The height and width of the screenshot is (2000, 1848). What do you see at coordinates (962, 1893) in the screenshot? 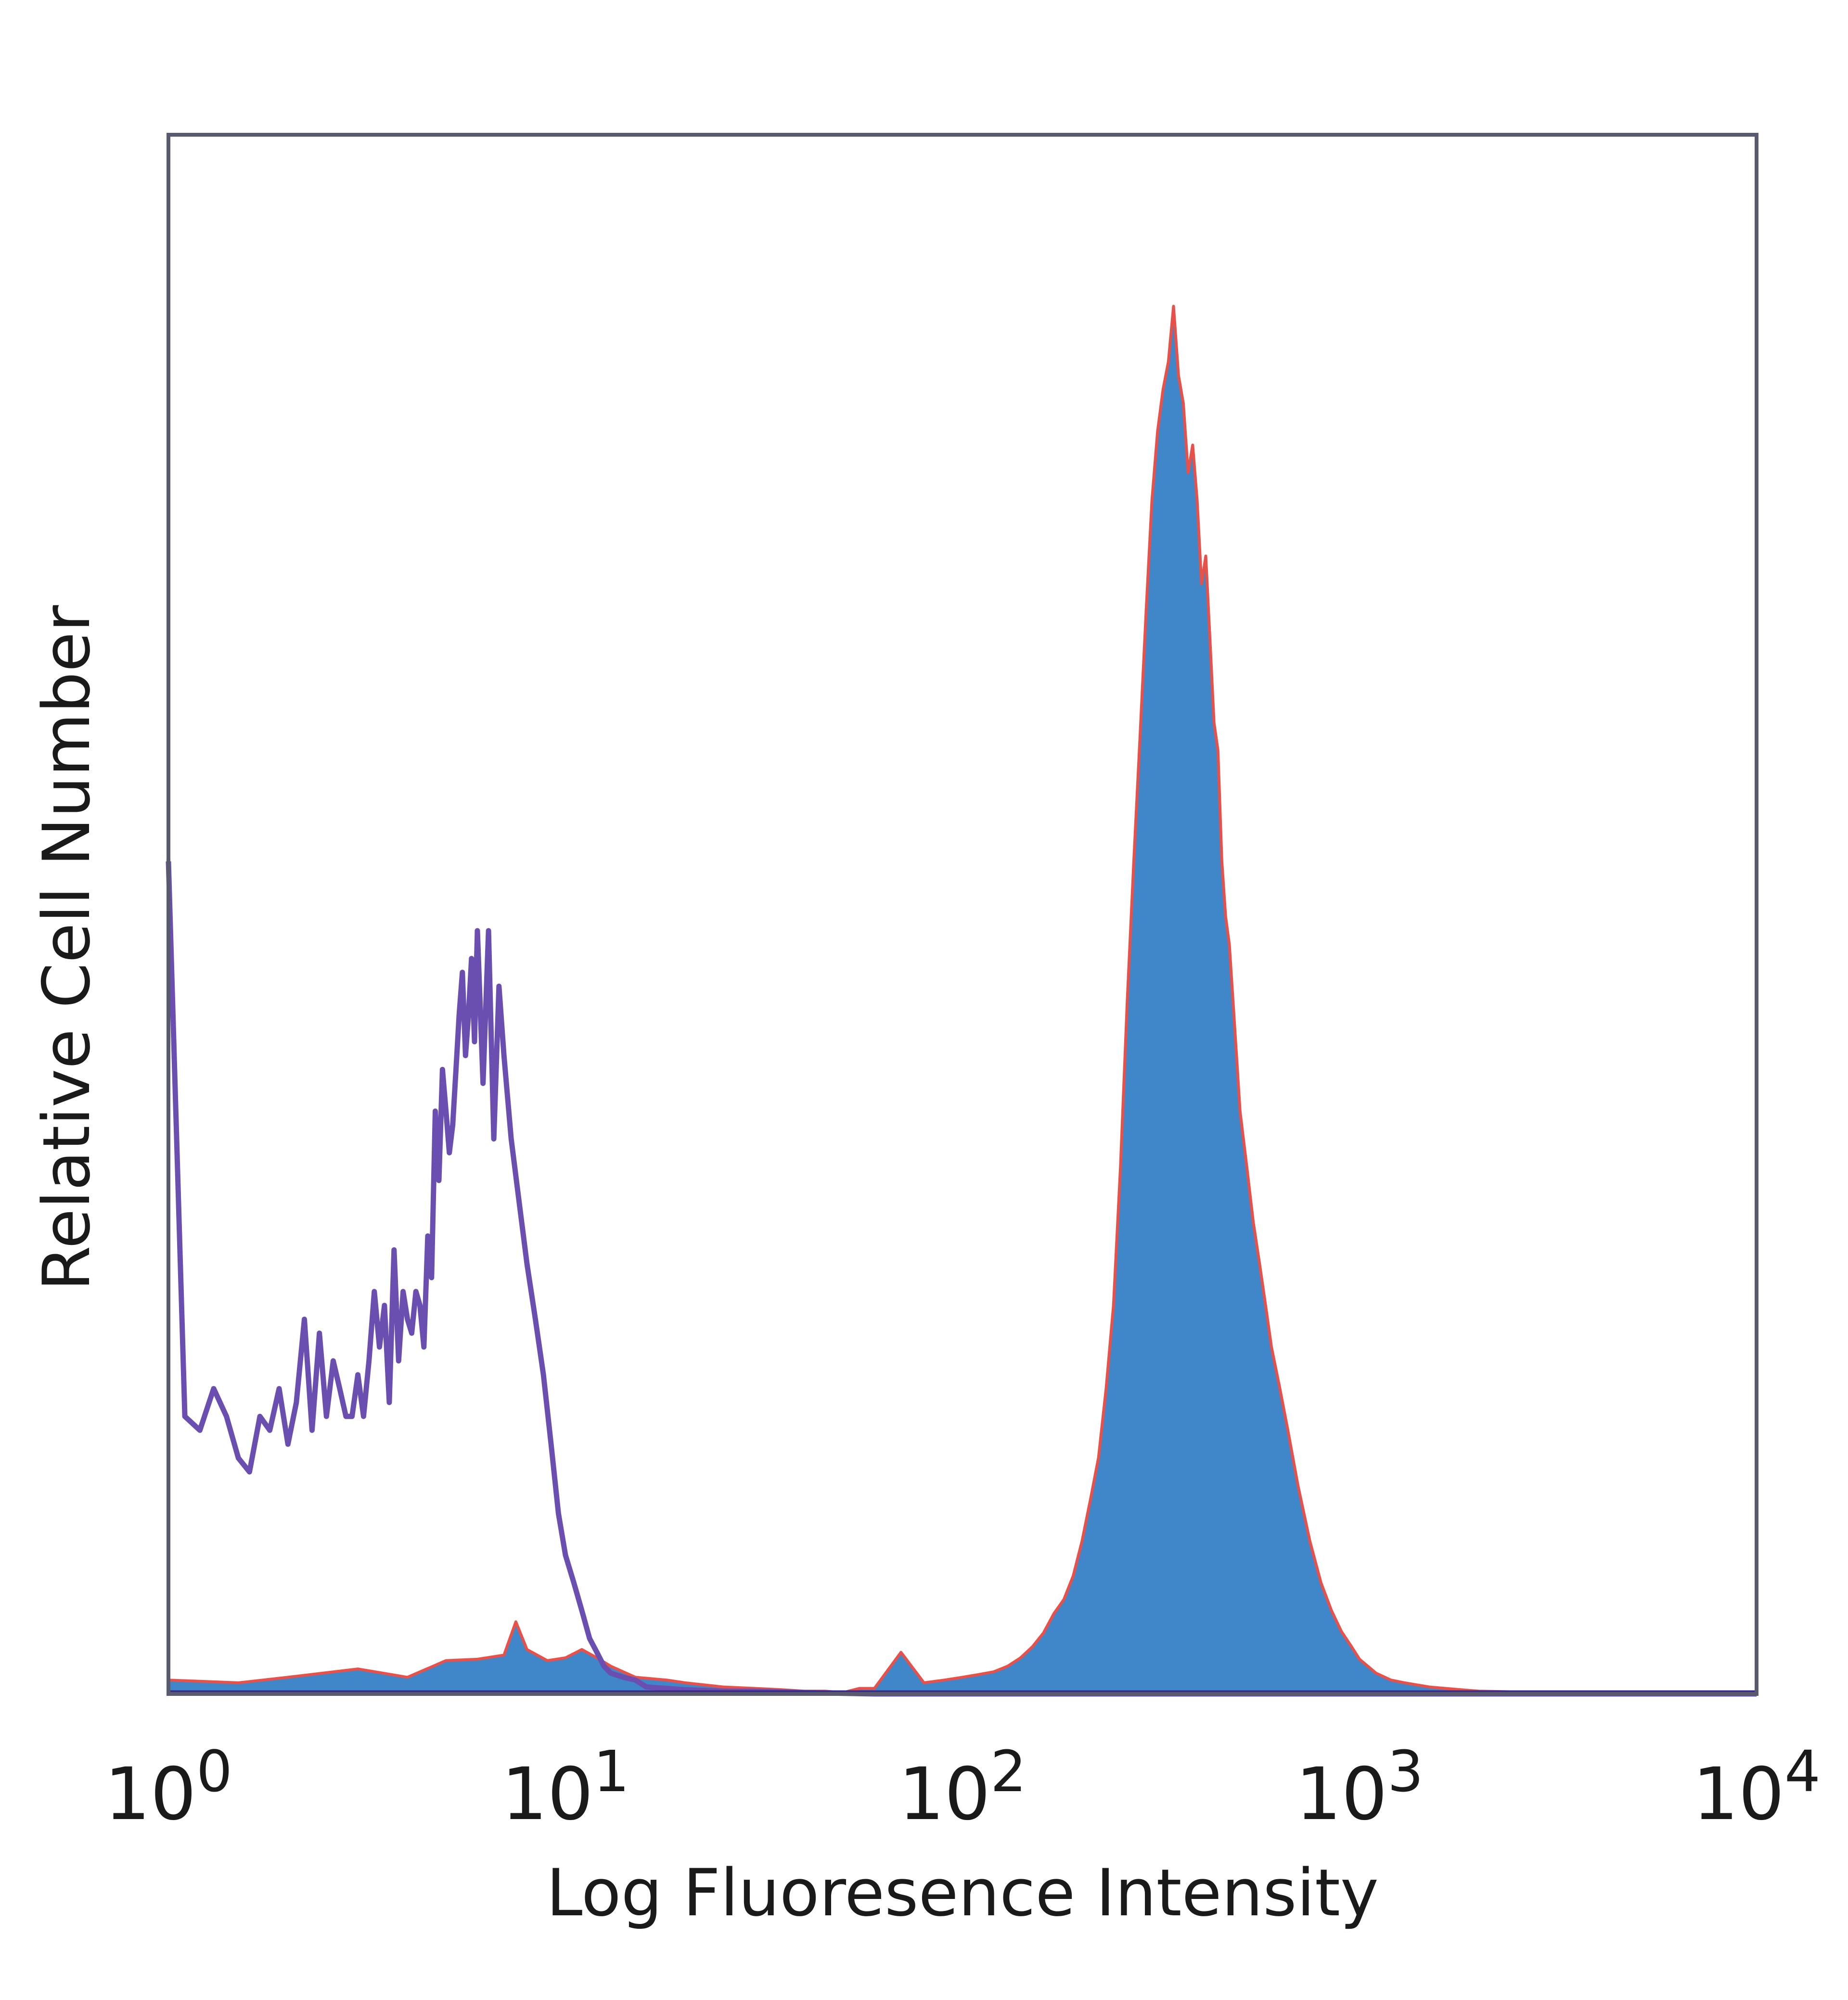
I see `x-axis-title: Log Fluoresence Intensity` at bounding box center [962, 1893].